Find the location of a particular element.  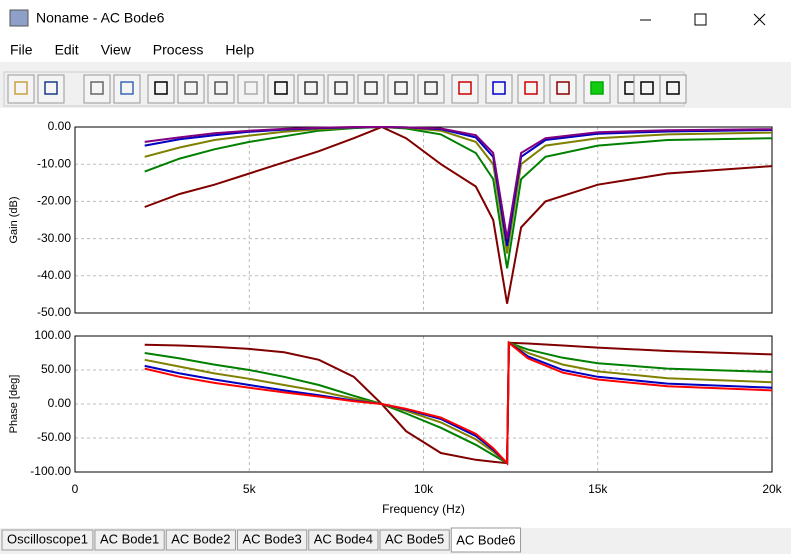

window-title: Noname - AC Bode6 is located at coordinates (100, 18).